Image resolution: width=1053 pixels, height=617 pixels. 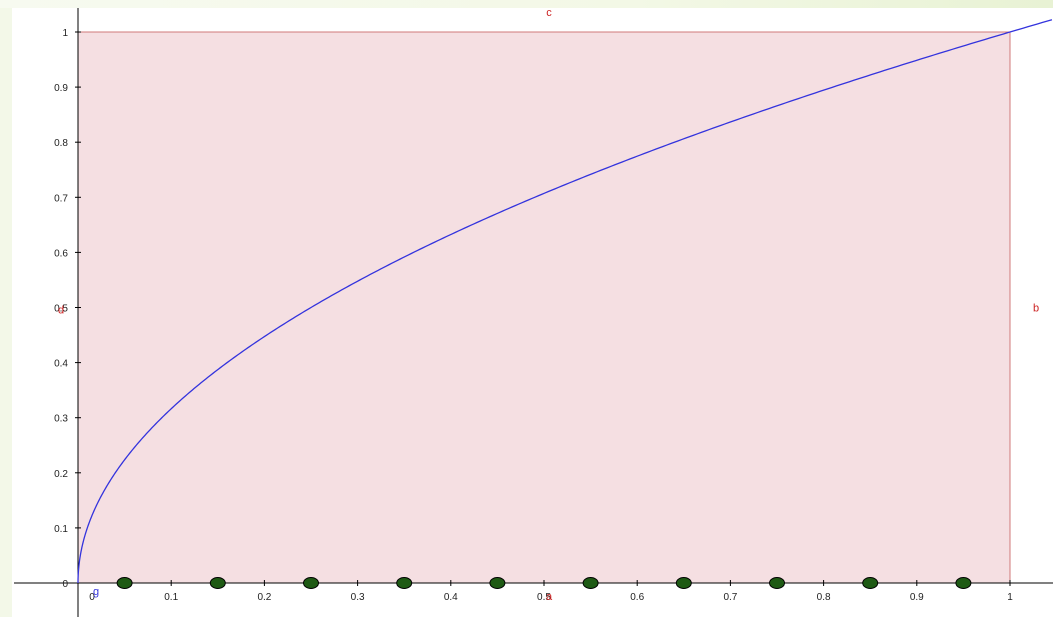 What do you see at coordinates (544, 597) in the screenshot?
I see `x-tick-label: 0.5` at bounding box center [544, 597].